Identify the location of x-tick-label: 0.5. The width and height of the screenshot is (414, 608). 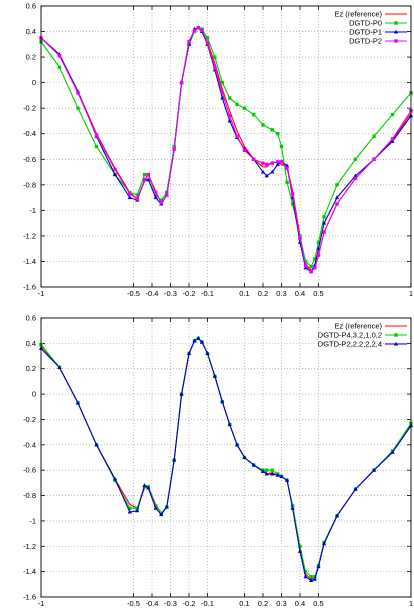
(318, 603).